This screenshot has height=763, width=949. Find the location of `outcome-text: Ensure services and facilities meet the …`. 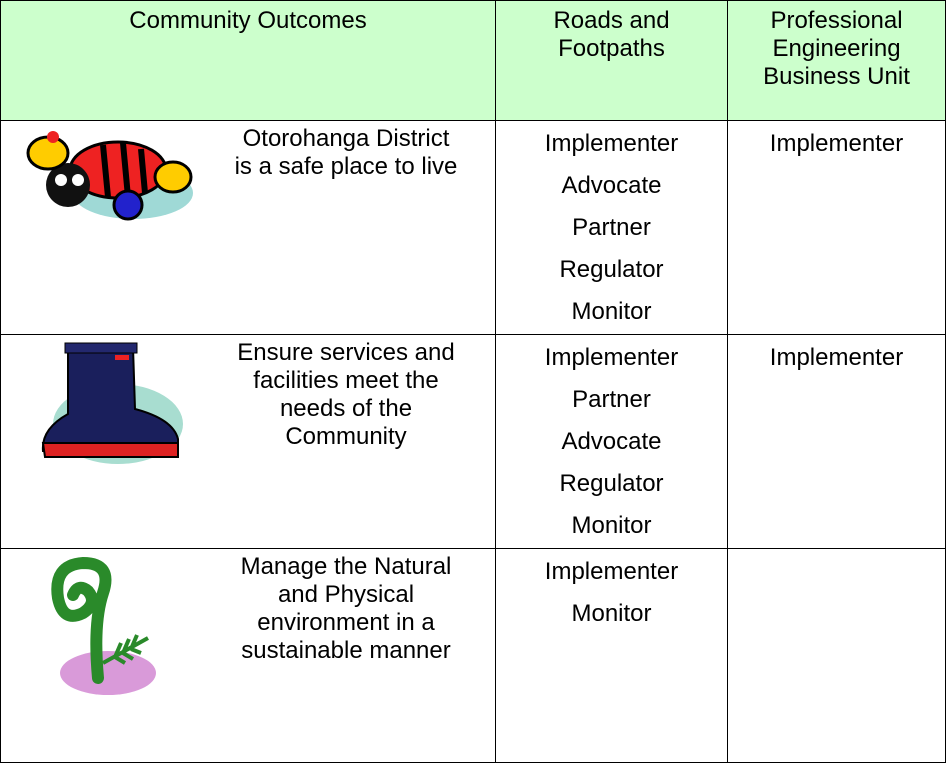

outcome-text: Ensure services and facilities meet the … is located at coordinates (346, 394).